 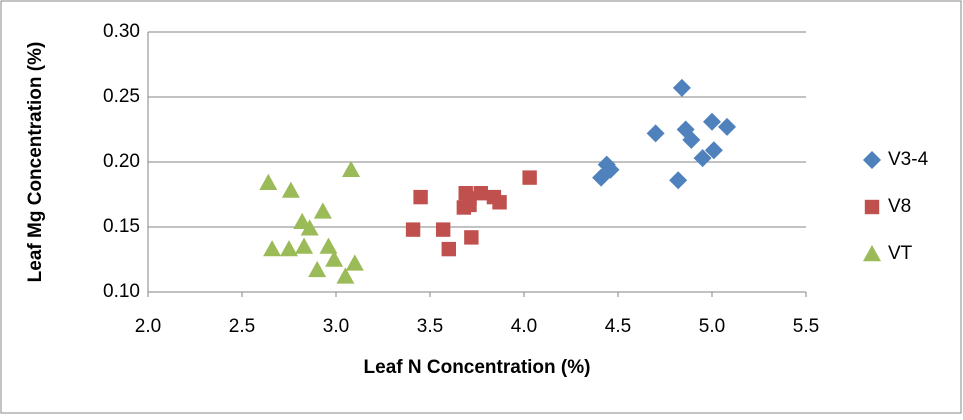 What do you see at coordinates (121, 291) in the screenshot?
I see `y-tick-label: 0.10` at bounding box center [121, 291].